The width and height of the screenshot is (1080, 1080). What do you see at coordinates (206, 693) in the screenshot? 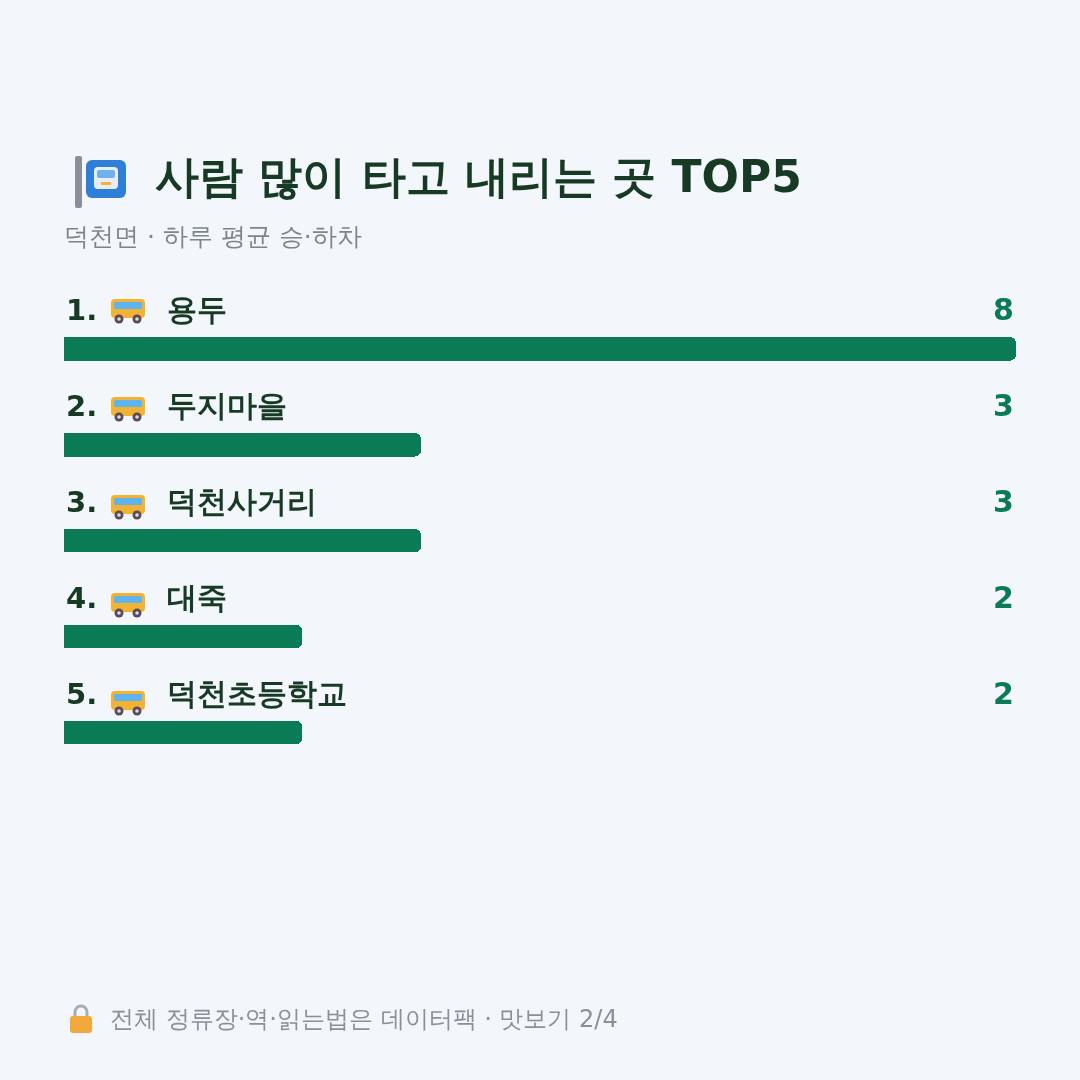
I see `category-label: 5. 덕천초등학교` at bounding box center [206, 693].